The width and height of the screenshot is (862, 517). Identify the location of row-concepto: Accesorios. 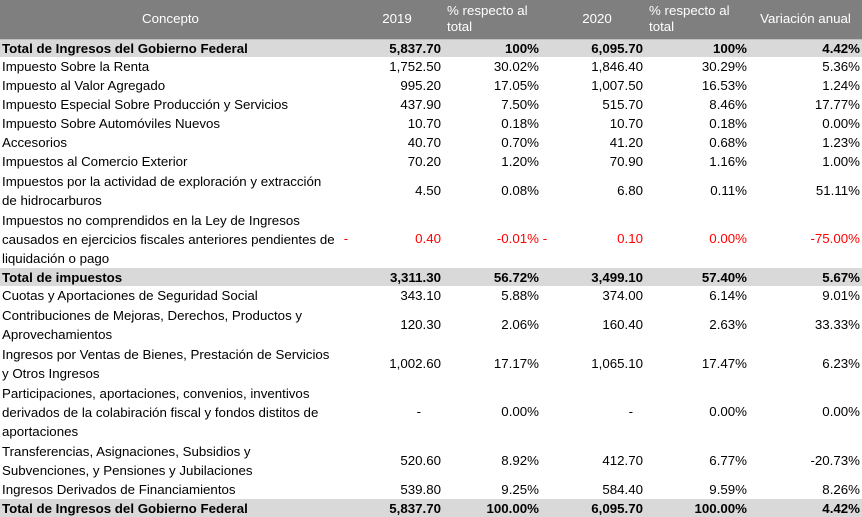
(35, 142).